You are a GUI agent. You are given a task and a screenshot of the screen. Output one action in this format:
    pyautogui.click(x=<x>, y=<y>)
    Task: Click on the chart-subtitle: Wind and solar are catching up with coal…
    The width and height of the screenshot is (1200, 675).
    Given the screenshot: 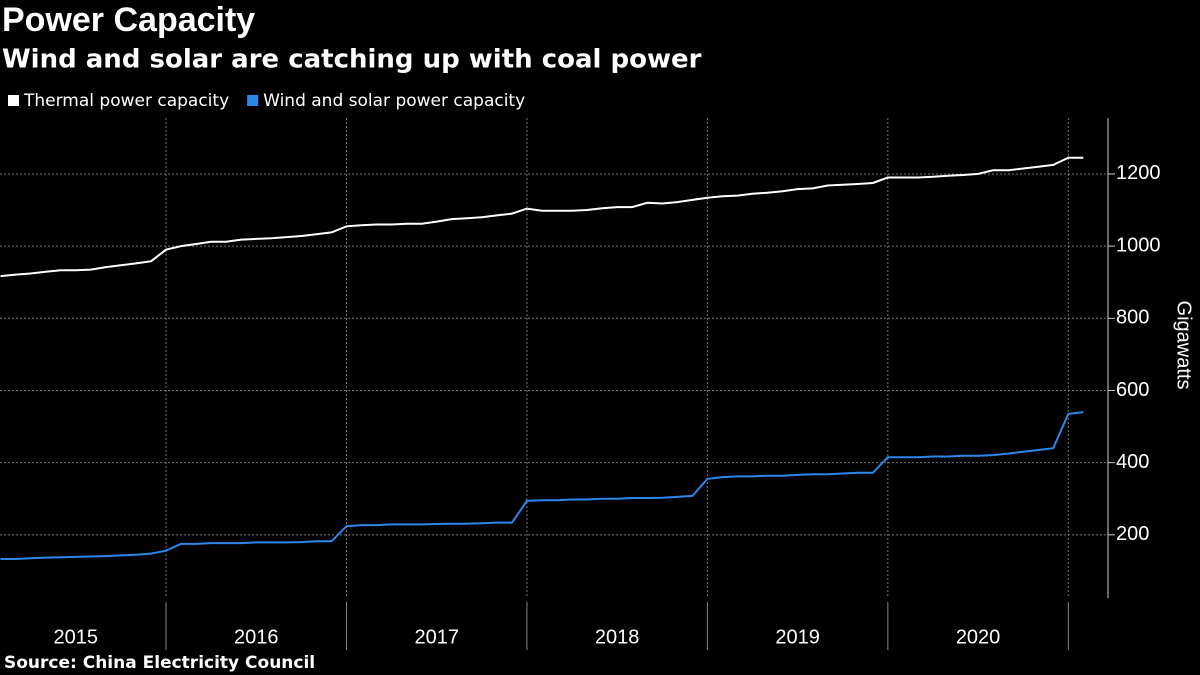 What is the action you would take?
    pyautogui.click(x=352, y=60)
    